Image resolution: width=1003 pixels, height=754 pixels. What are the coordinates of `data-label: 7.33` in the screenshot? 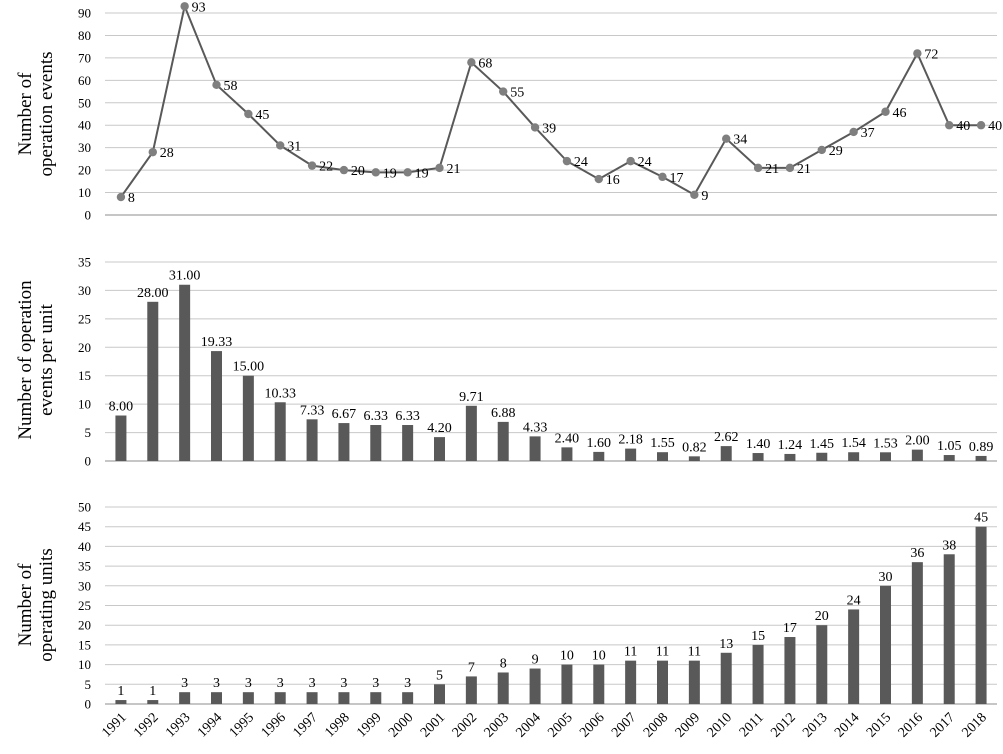 It's located at (312, 410).